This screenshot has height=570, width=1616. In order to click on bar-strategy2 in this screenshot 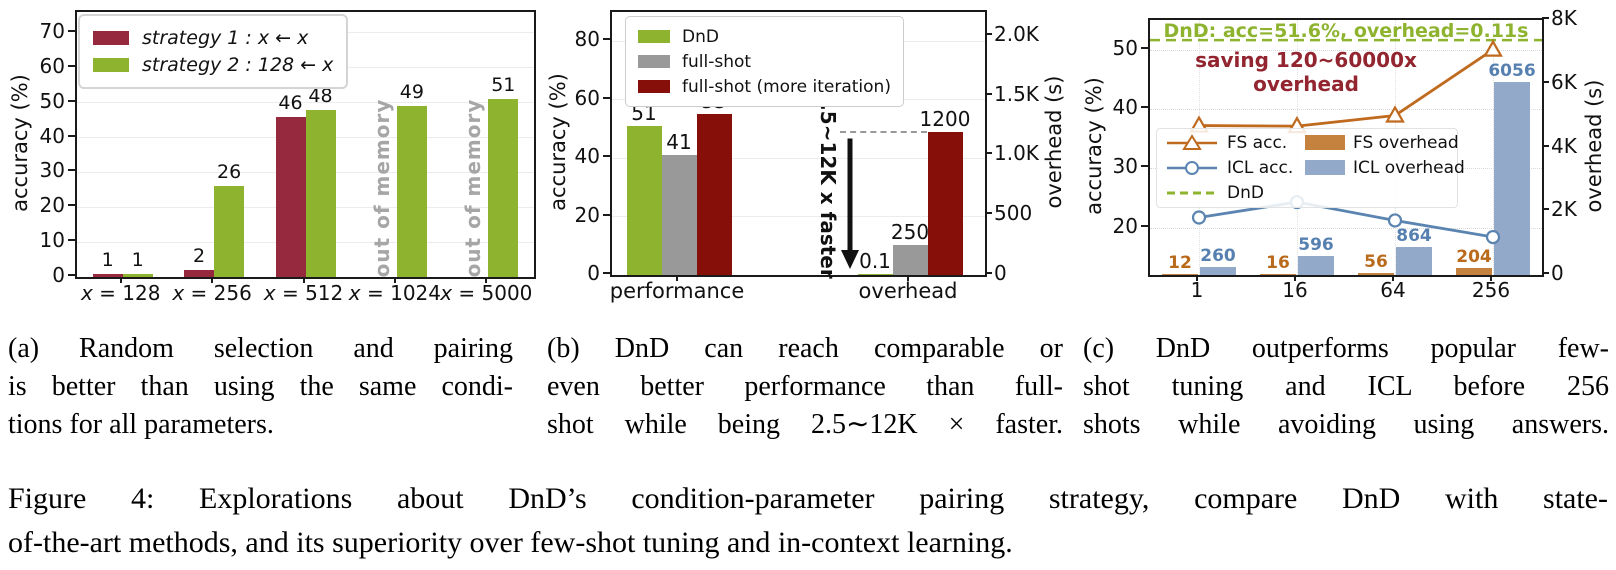, I will do `click(320, 193)`.